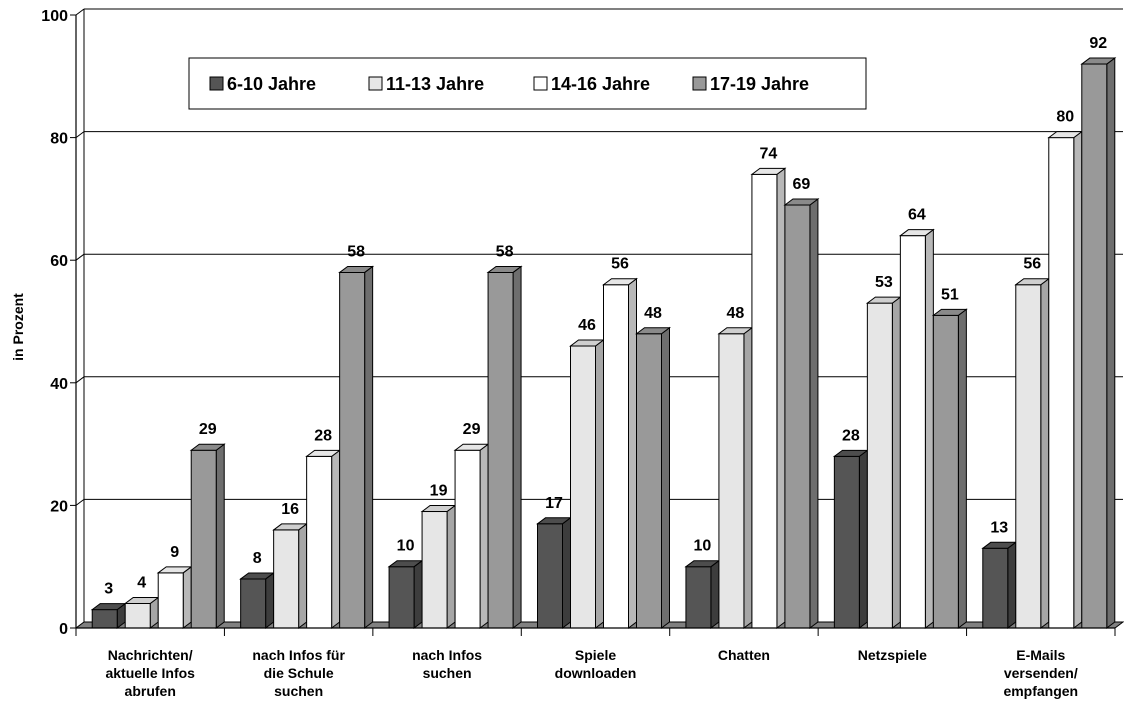  I want to click on x-tick-label: Spiele downloaden, so click(596, 664).